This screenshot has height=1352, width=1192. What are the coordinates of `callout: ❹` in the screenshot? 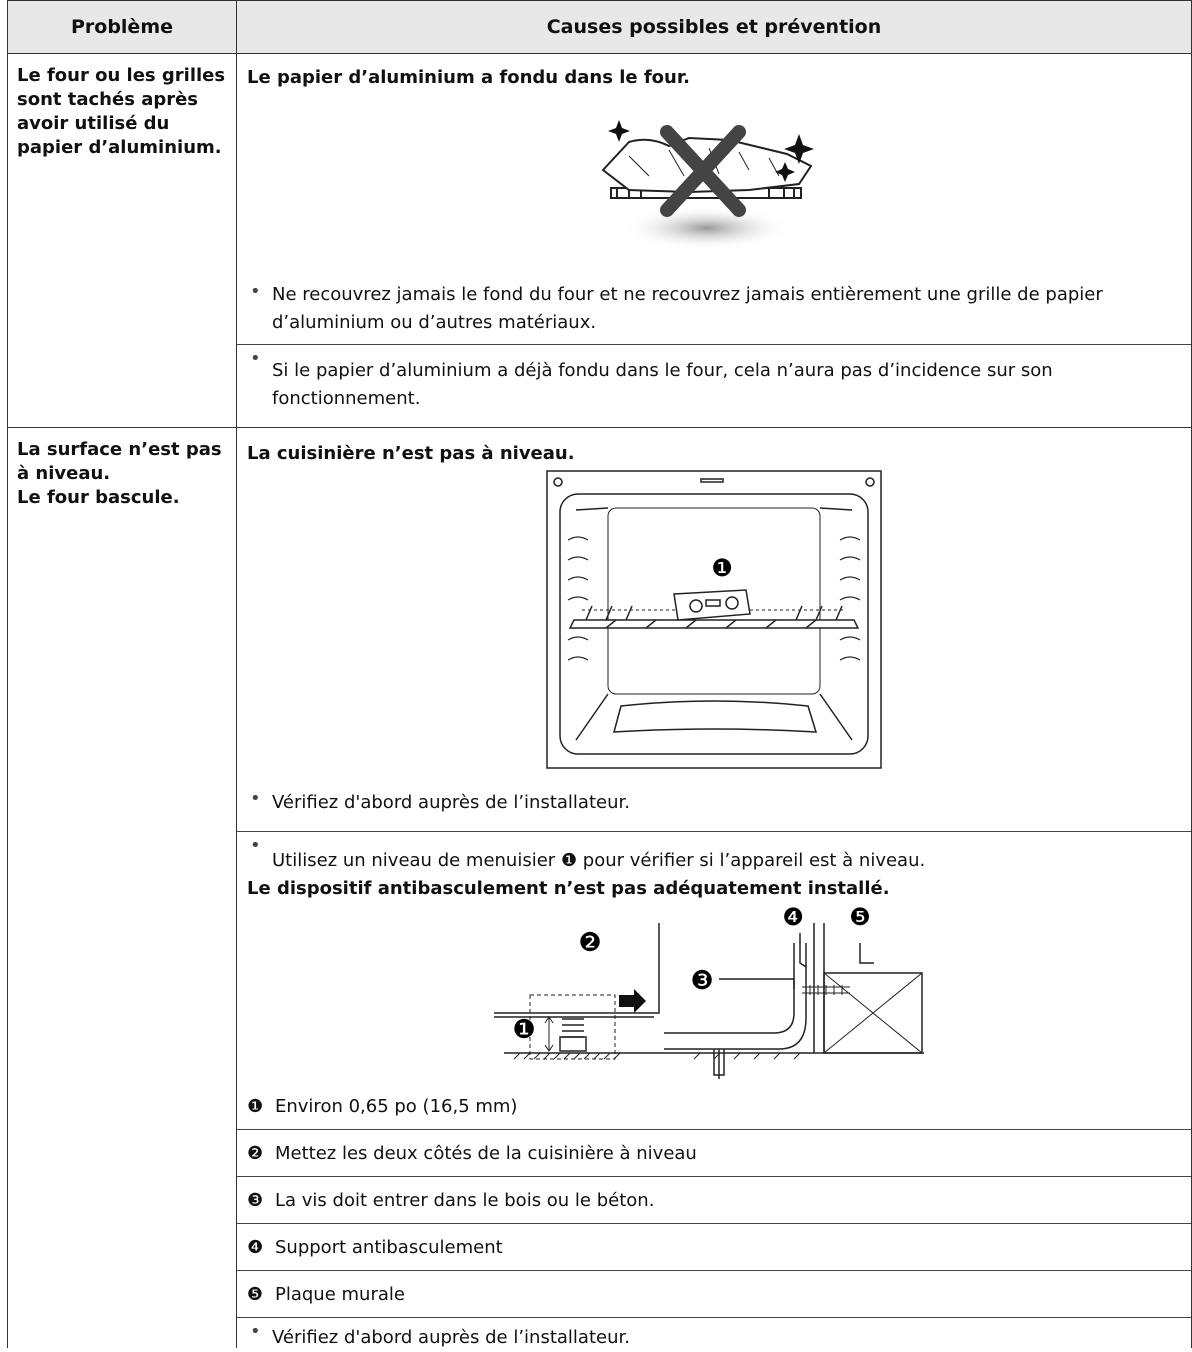 It's located at (793, 917).